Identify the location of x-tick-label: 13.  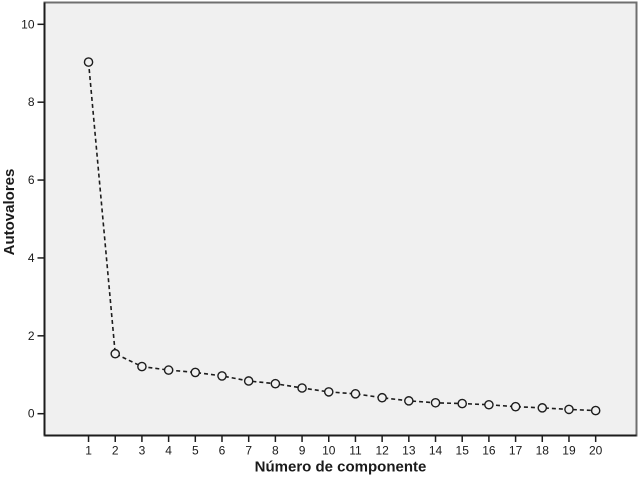
(409, 451).